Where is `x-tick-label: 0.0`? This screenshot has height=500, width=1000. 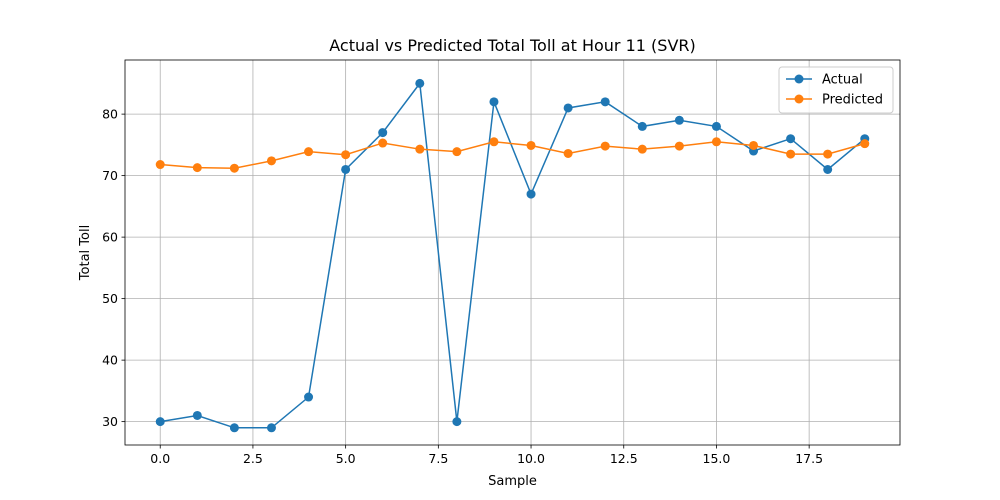
x-tick-label: 0.0 is located at coordinates (160, 458).